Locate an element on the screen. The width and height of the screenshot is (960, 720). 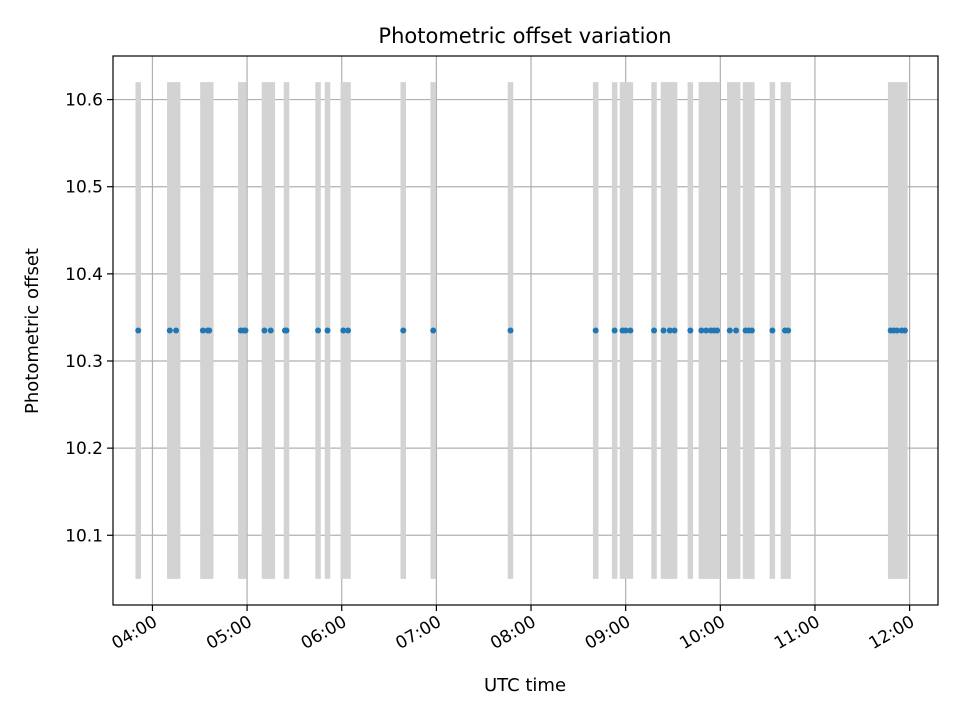
y-tick-label: 10.6 is located at coordinates (84, 101).